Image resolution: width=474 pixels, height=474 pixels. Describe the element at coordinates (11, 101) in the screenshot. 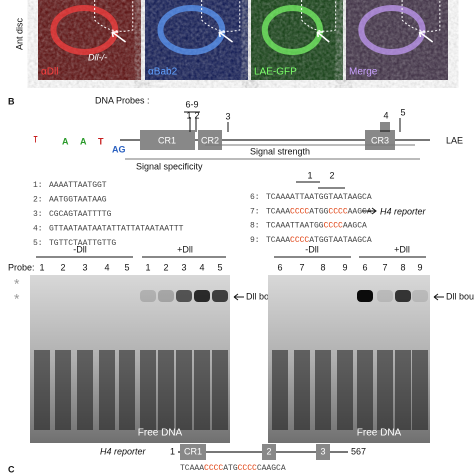

I see `panel-letter: B` at that location.